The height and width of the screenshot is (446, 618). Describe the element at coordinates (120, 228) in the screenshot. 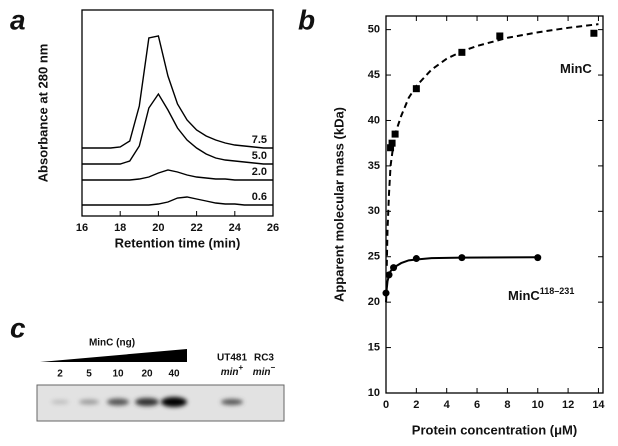

I see `x-tick-label: 18` at that location.